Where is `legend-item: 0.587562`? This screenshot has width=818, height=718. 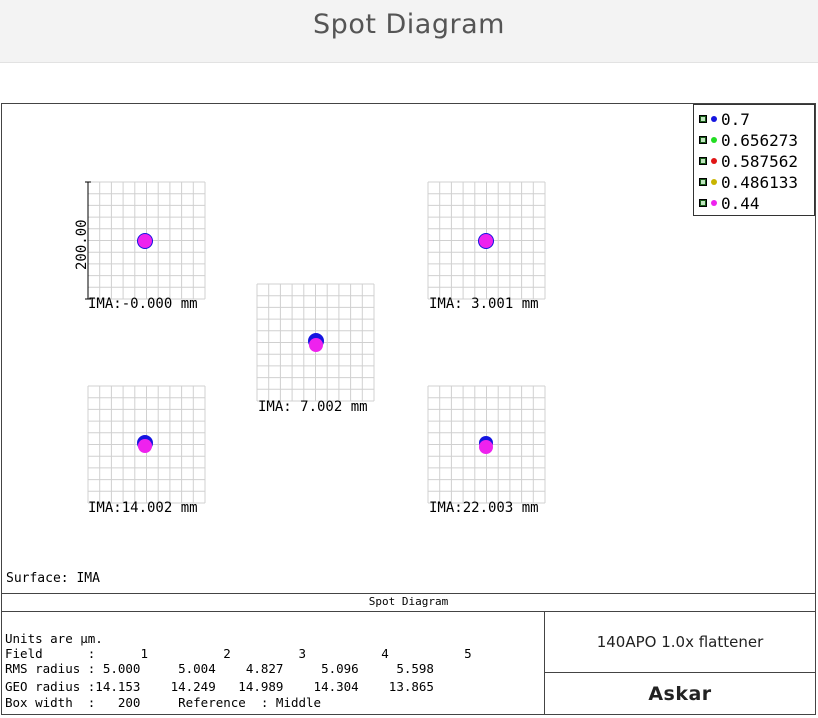
legend-item: 0.587562 is located at coordinates (748, 161).